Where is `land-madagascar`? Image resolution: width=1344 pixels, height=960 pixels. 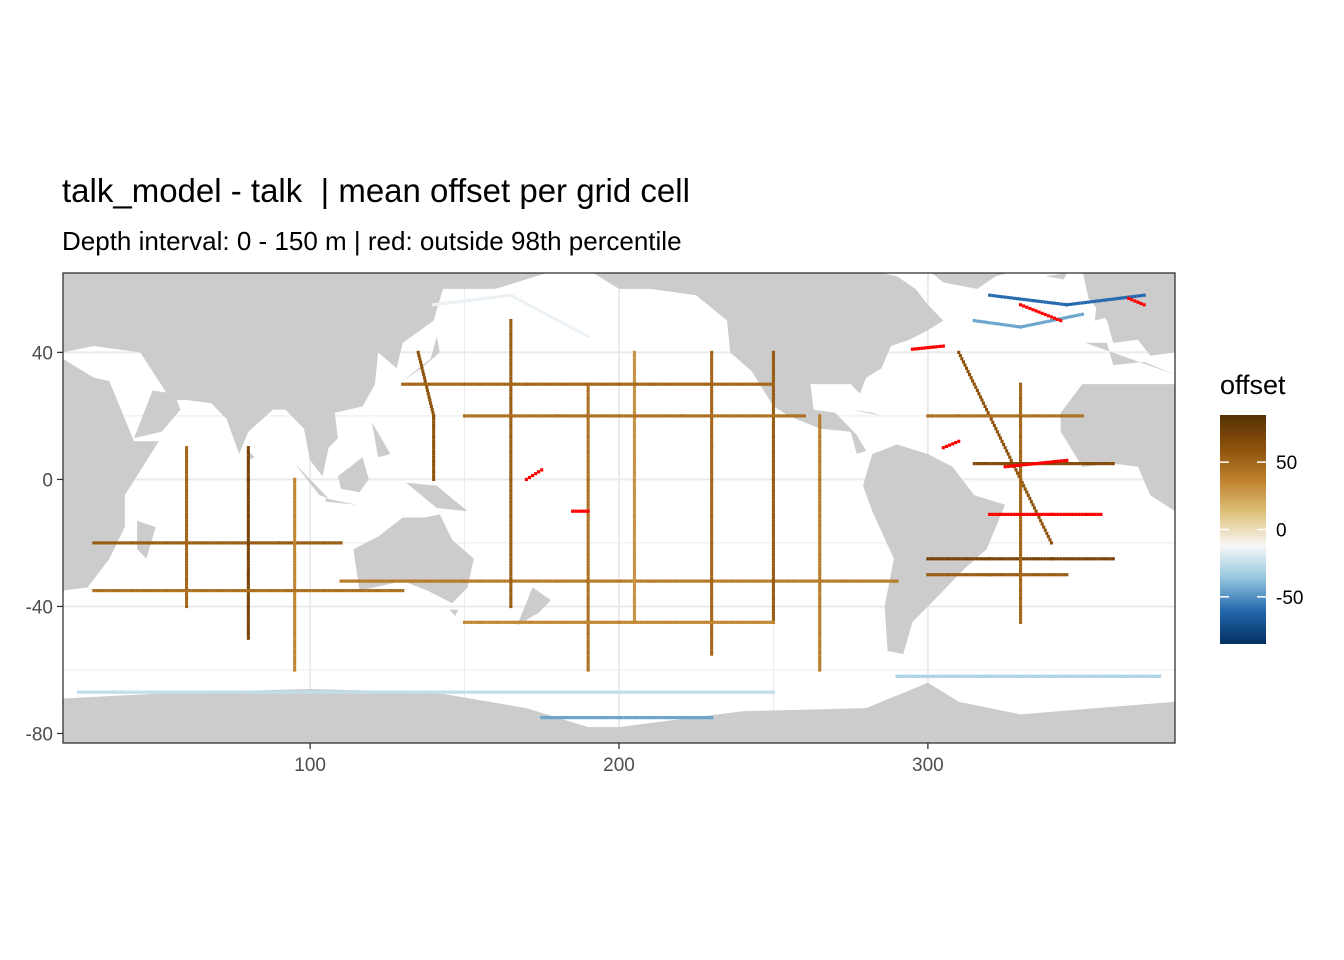 land-madagascar is located at coordinates (146, 539).